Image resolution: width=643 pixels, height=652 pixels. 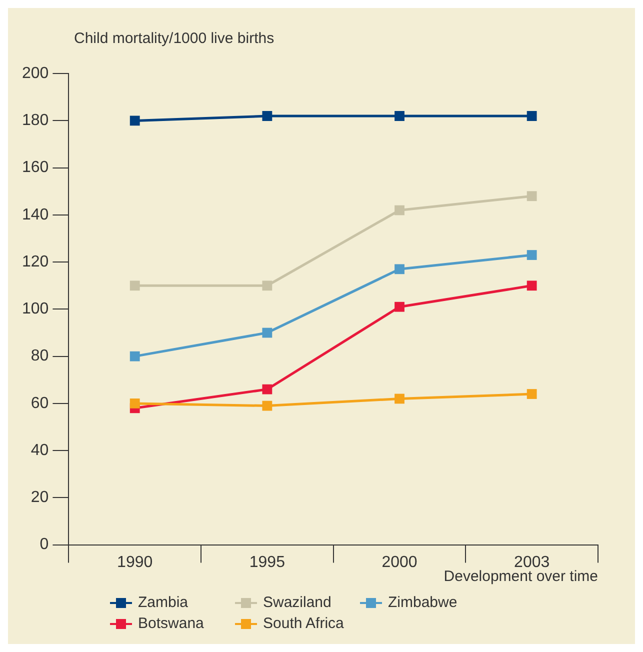 What do you see at coordinates (39, 356) in the screenshot?
I see `y-tick-label: 80` at bounding box center [39, 356].